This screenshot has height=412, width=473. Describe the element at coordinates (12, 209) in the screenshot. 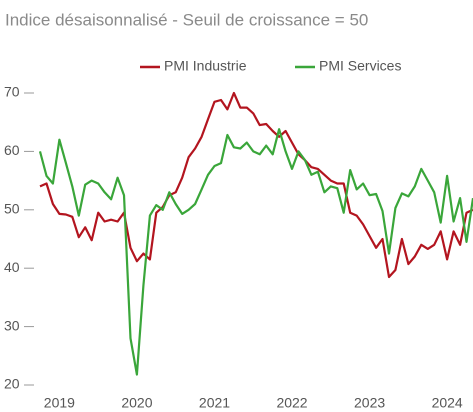

I see `y-tick-label: 50` at that location.